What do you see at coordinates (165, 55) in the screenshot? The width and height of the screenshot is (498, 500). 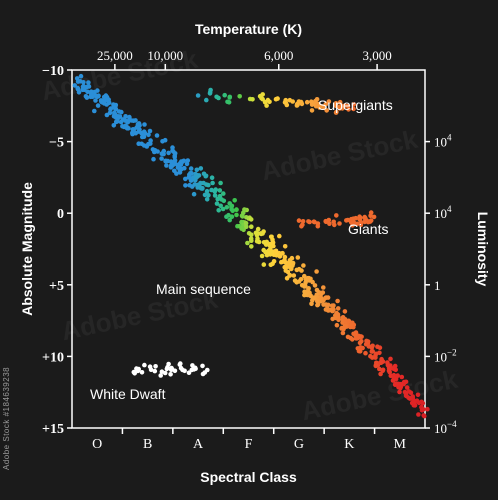 I see `top-tick-label: 10,000` at bounding box center [165, 55].